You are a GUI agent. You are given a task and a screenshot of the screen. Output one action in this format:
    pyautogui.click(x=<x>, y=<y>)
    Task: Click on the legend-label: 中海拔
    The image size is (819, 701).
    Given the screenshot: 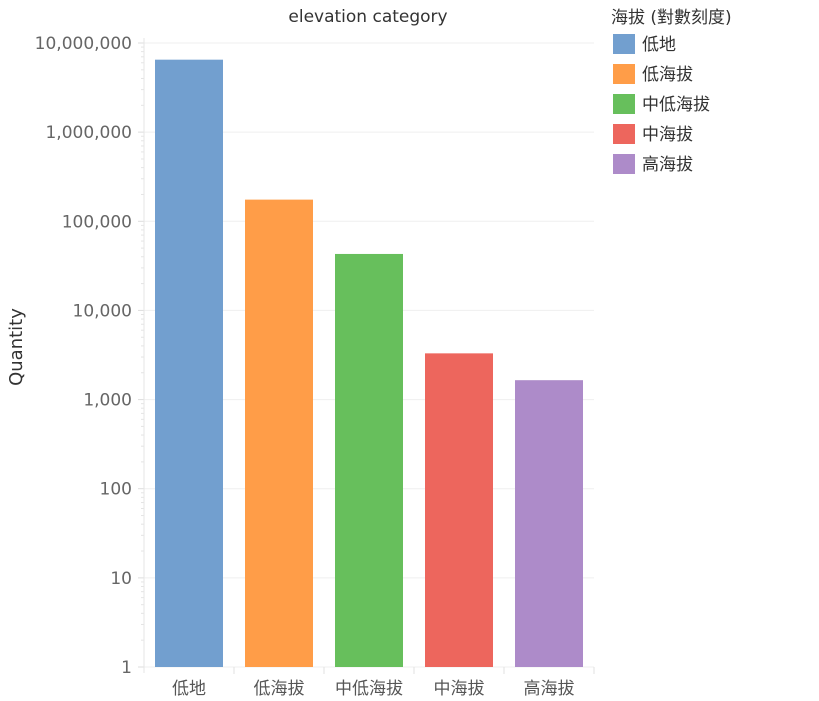 What is the action you would take?
    pyautogui.click(x=667, y=135)
    